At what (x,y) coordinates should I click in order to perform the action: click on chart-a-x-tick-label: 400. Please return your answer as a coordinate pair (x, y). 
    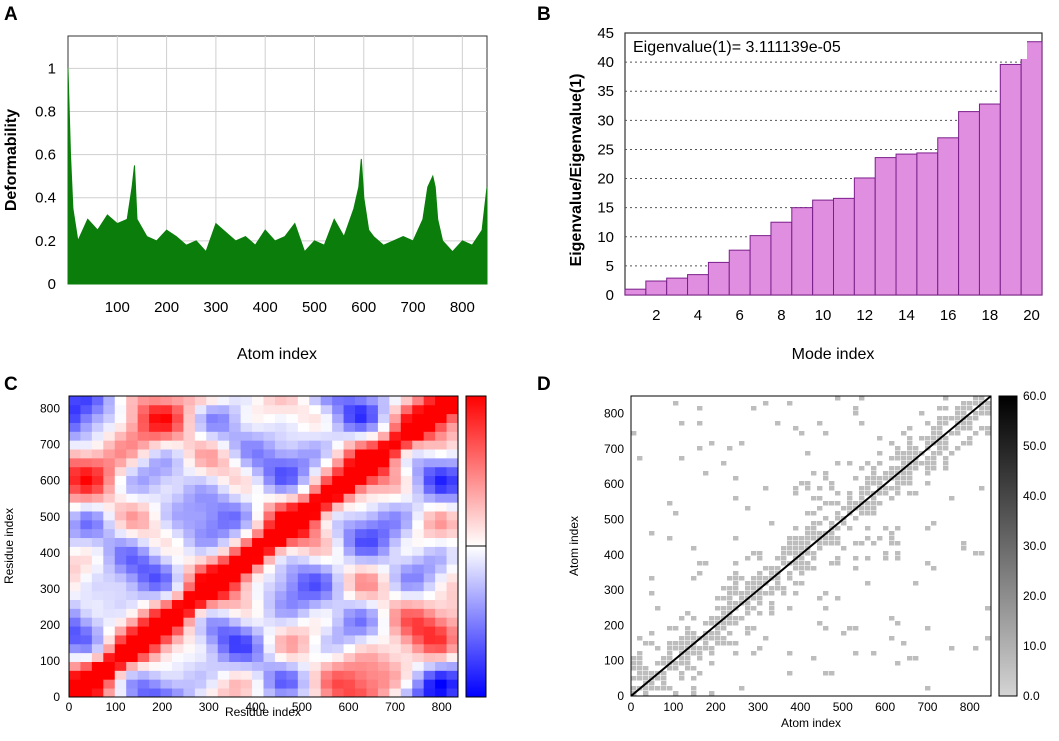
    Looking at the image, I should click on (265, 307).